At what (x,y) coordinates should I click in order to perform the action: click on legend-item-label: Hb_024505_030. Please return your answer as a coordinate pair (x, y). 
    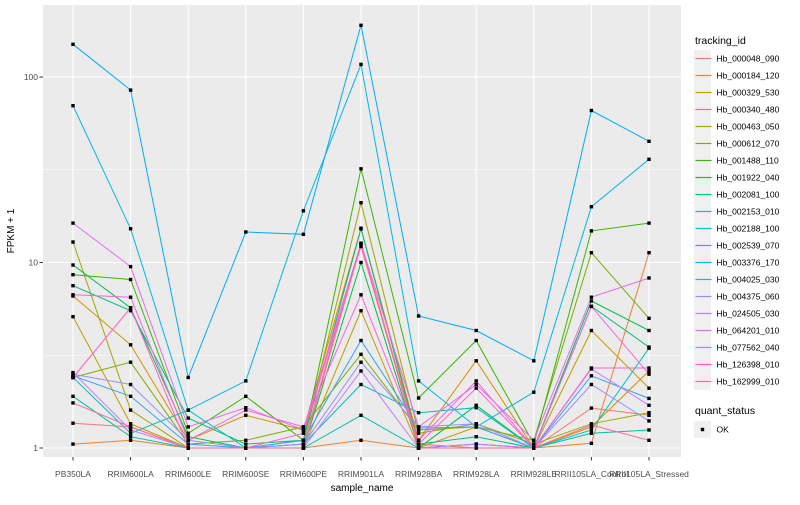
    Looking at the image, I should click on (748, 314).